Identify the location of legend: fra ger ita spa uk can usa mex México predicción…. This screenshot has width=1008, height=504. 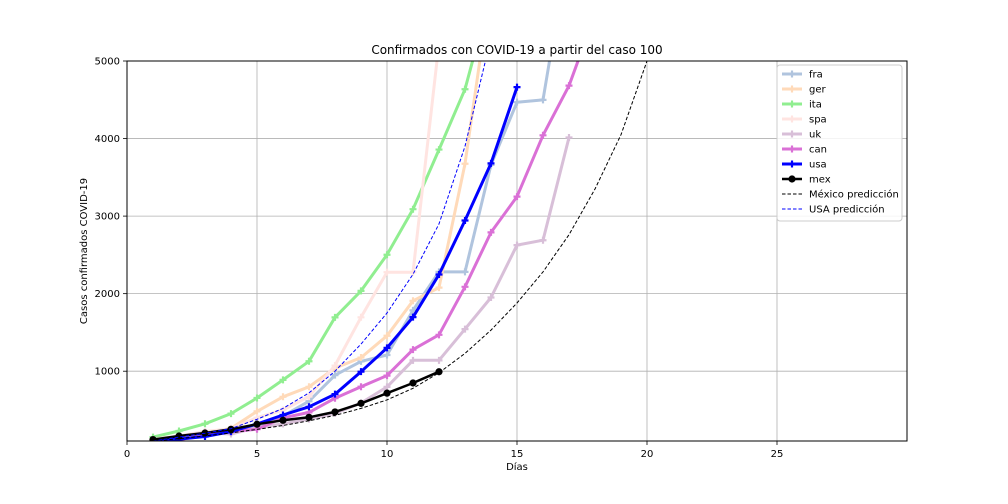
(839, 143).